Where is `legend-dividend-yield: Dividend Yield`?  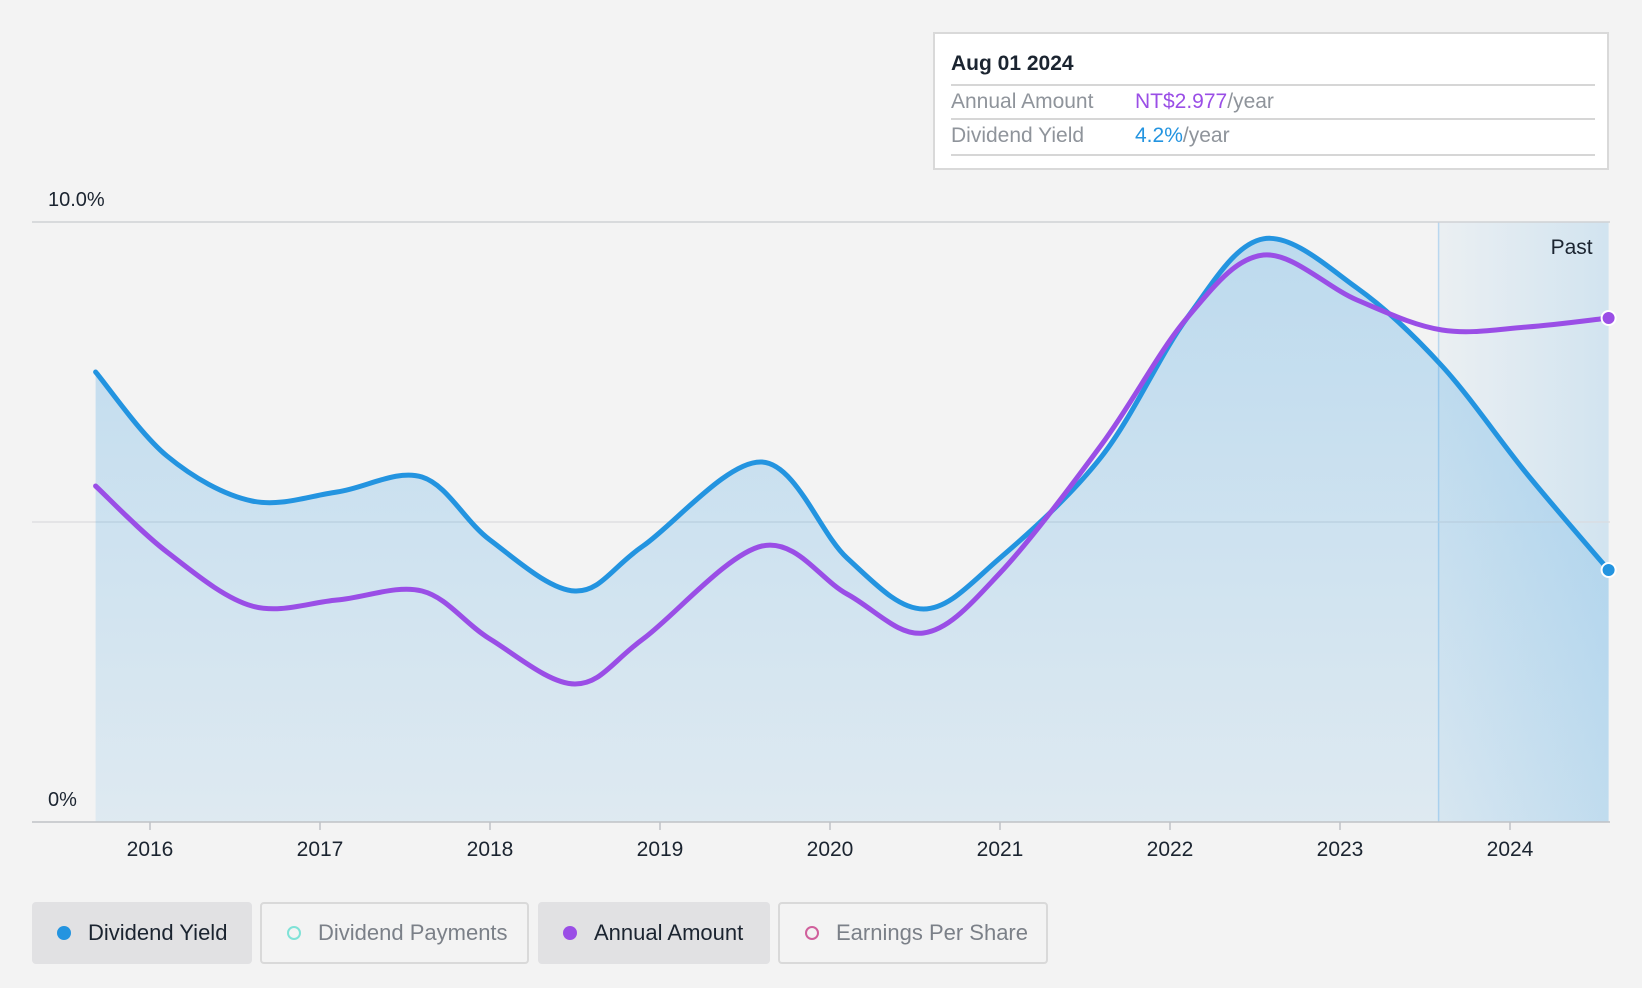
legend-dividend-yield: Dividend Yield is located at coordinates (142, 933).